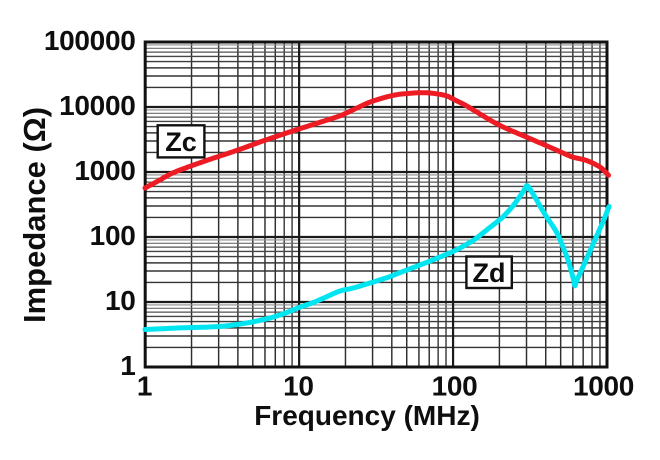 The width and height of the screenshot is (660, 460). Describe the element at coordinates (367, 415) in the screenshot. I see `svg-text: Frequency (MHz)` at that location.